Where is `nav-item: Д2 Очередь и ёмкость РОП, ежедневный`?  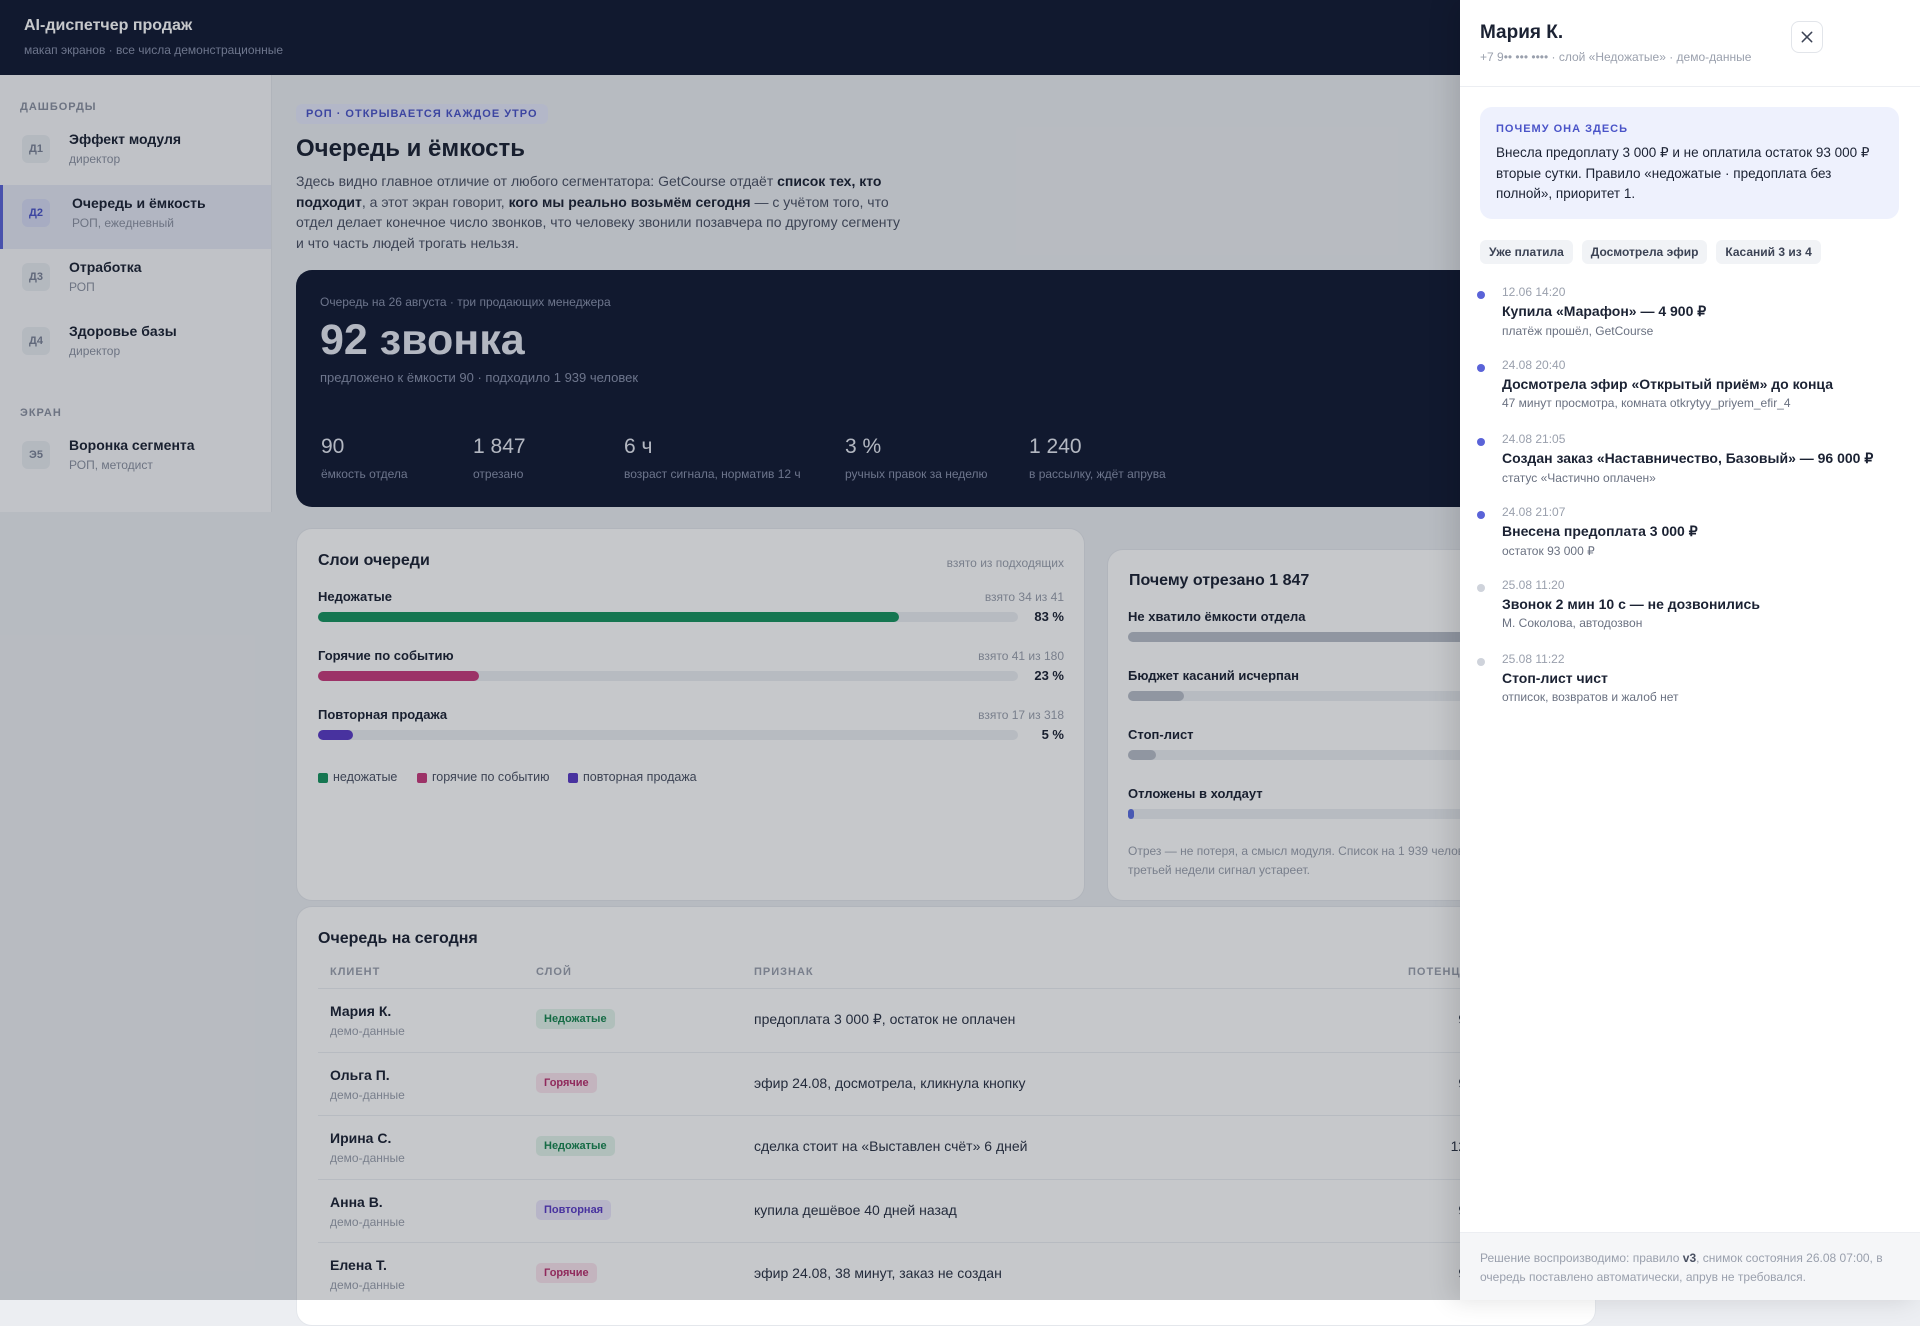
nav-item: Д2 Очередь и ёмкость РОП, ежедневный is located at coordinates (135, 217).